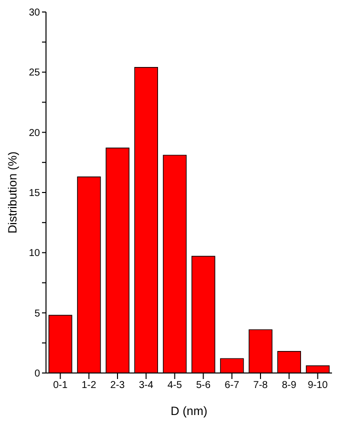  What do you see at coordinates (189, 411) in the screenshot?
I see `x-axis-title: D (nm)` at bounding box center [189, 411].